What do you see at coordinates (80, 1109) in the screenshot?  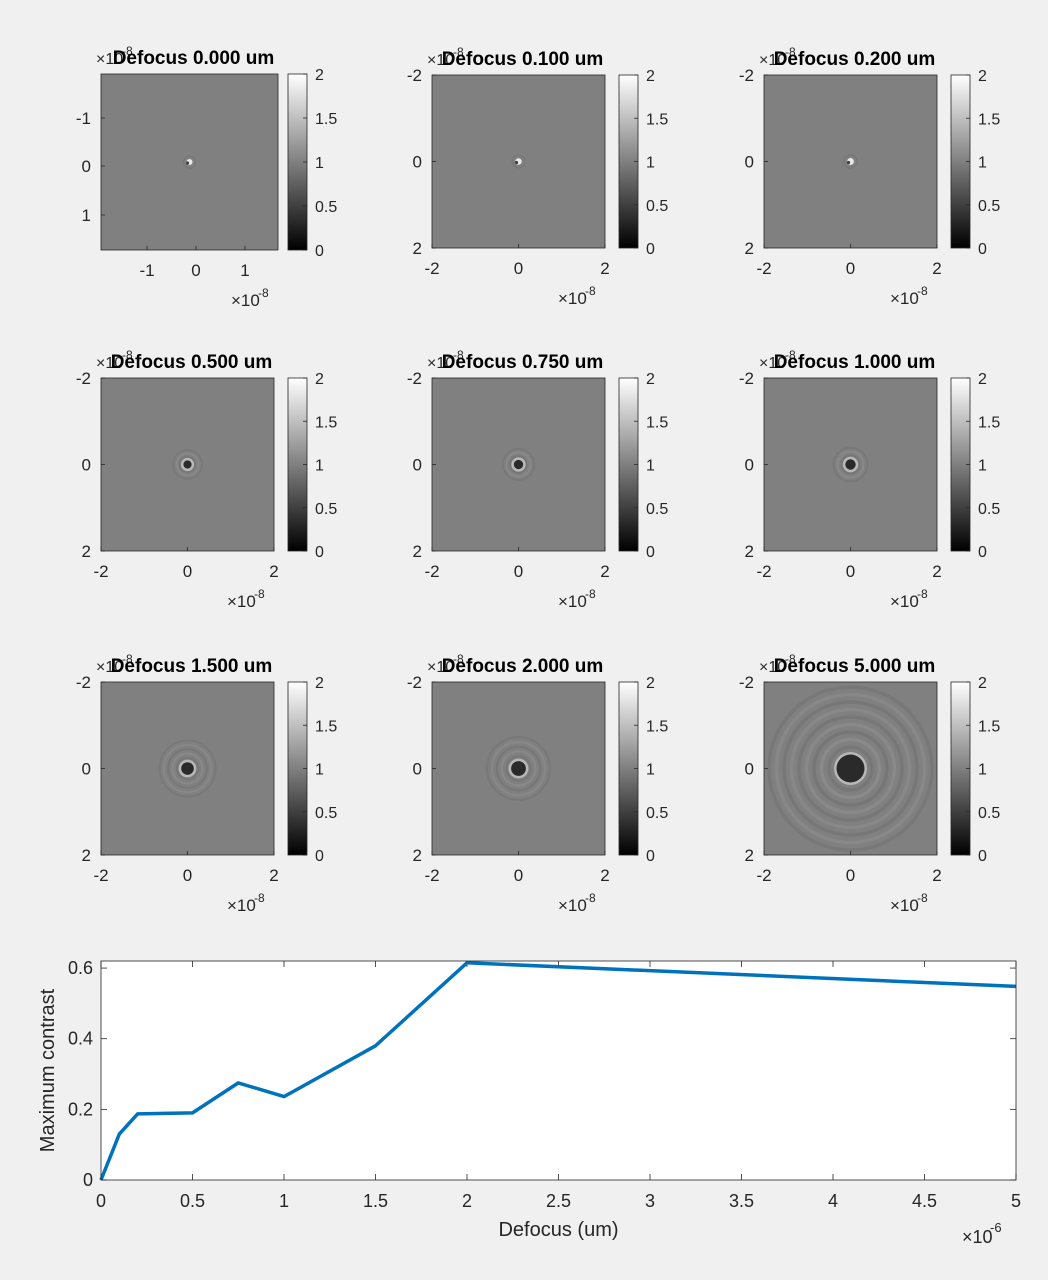 I see `y-tick-label: 0.2` at bounding box center [80, 1109].